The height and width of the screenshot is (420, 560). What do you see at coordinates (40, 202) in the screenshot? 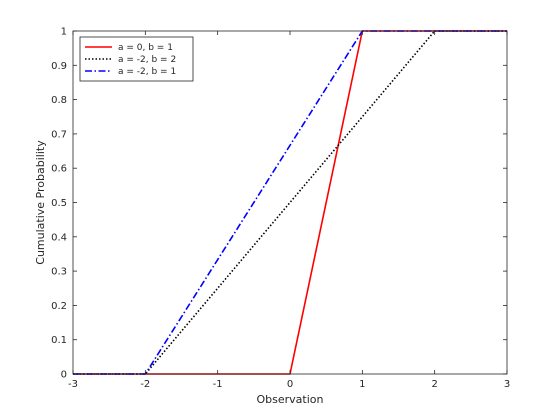
I see `y-axis-label: Cumulative Probability` at bounding box center [40, 202].